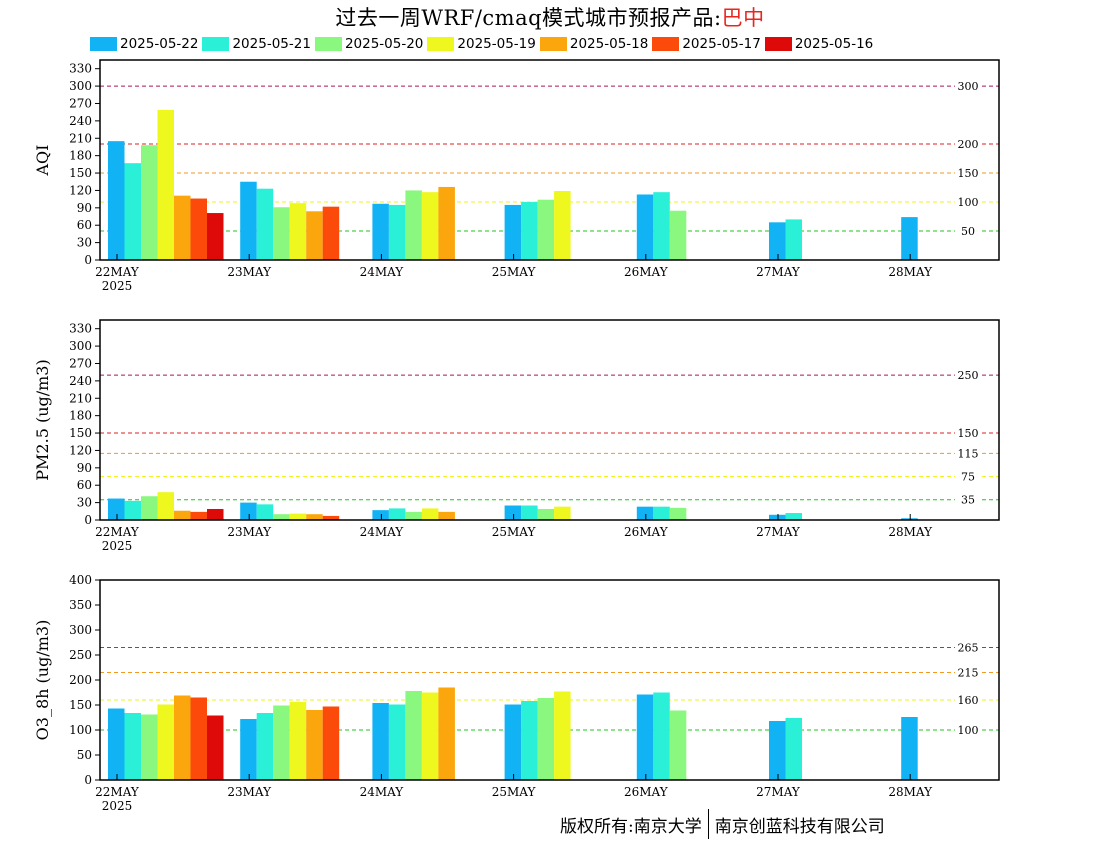  I want to click on y-tick-label: 350, so click(80, 605).